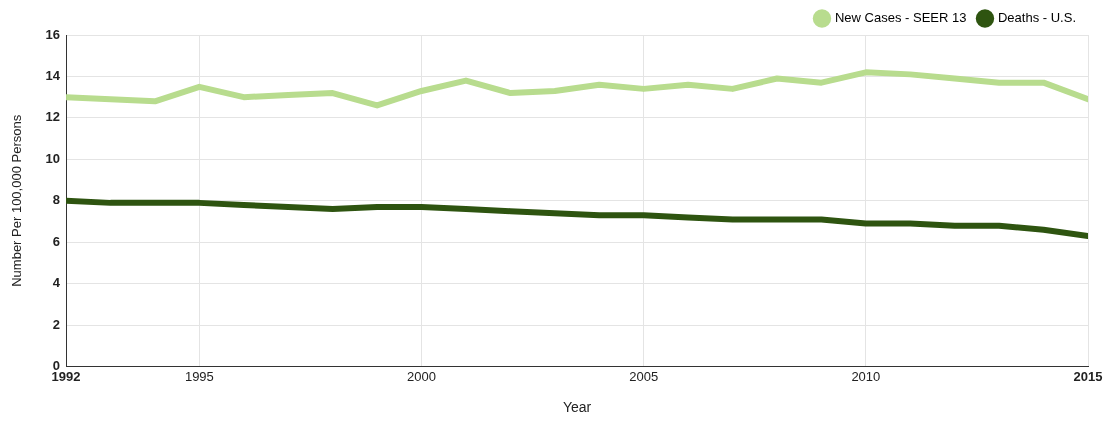 This screenshot has height=425, width=1108. I want to click on y-tick-label: 14, so click(53, 76).